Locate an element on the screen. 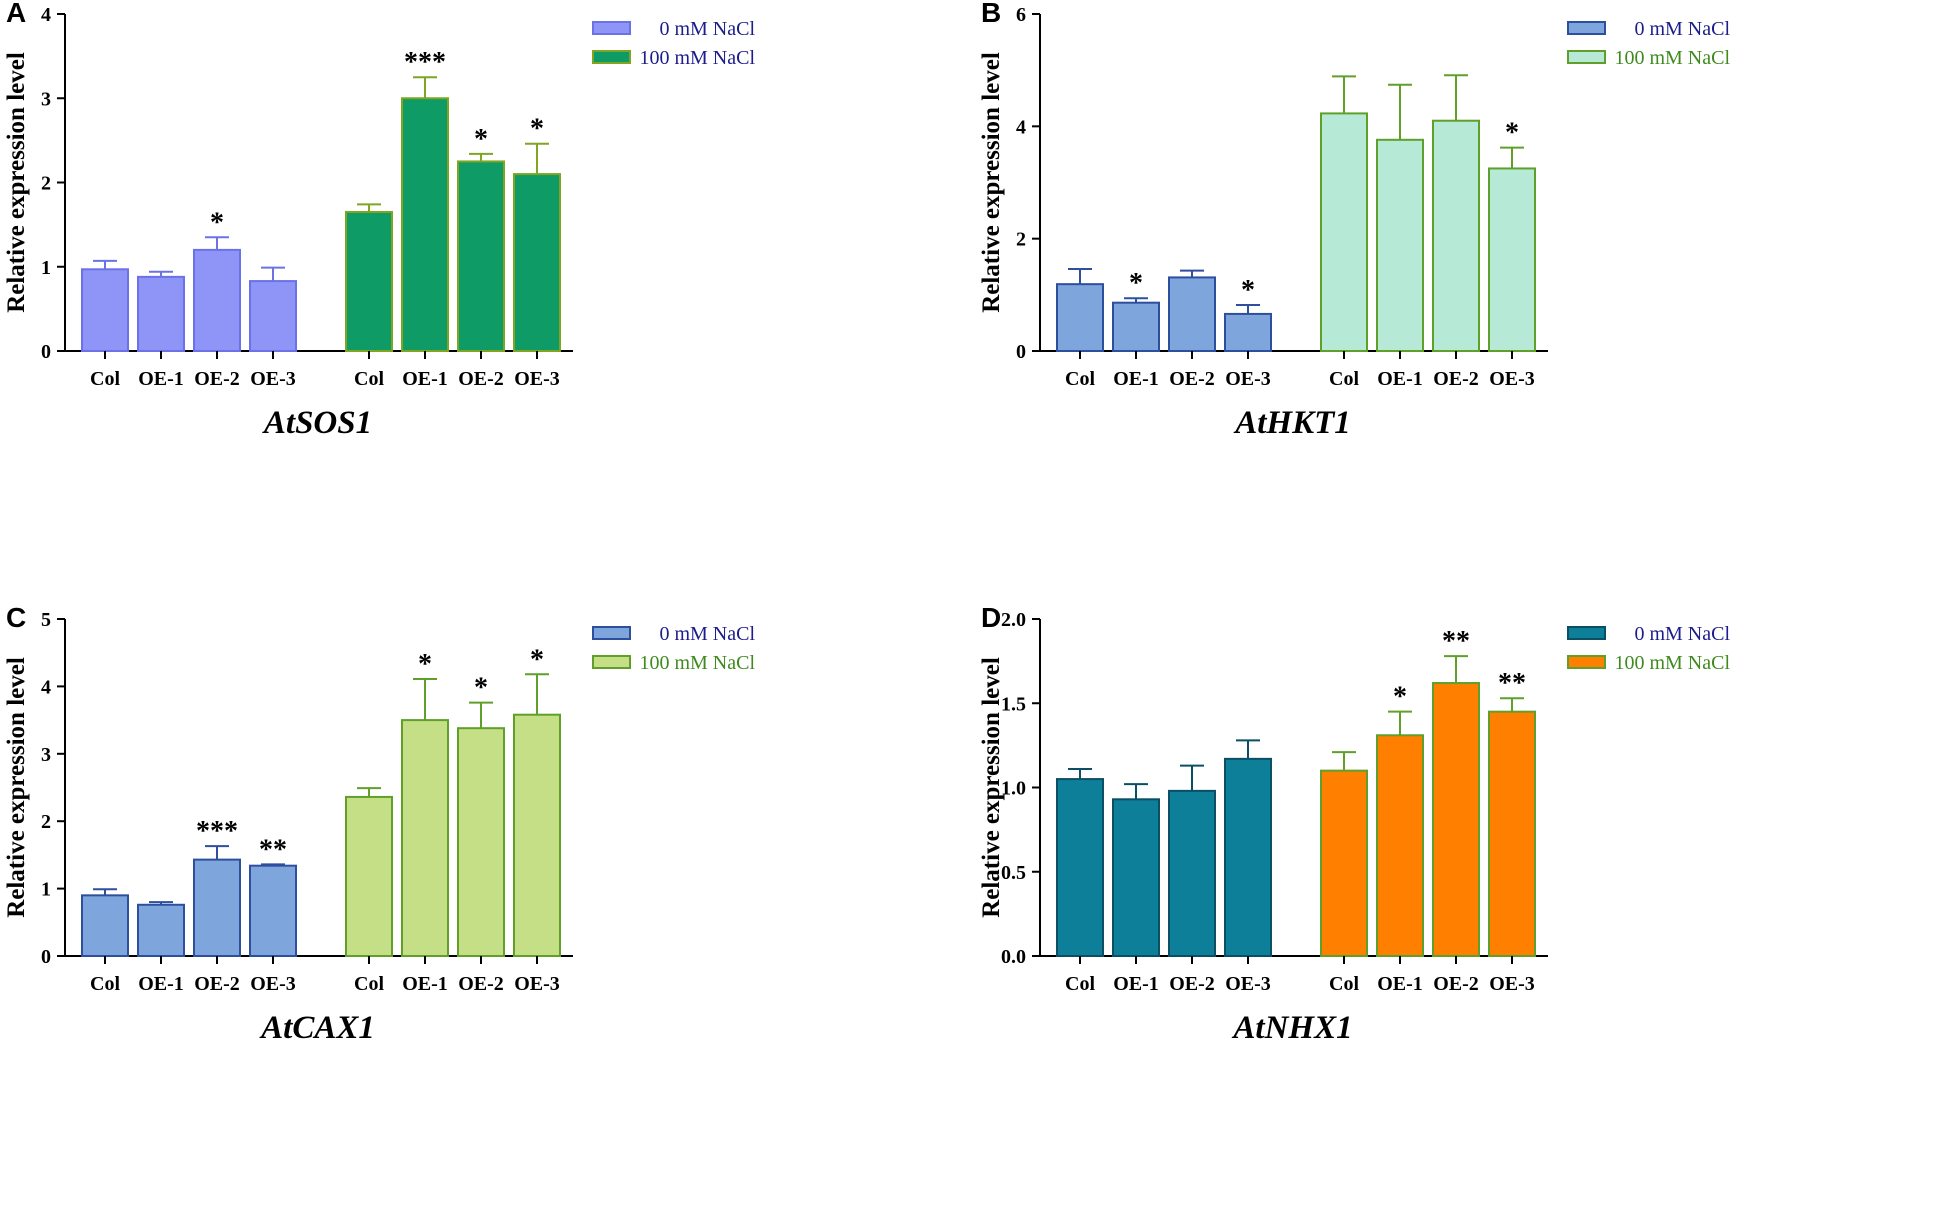 The width and height of the screenshot is (1950, 1210). chart-b-y-tick-label: 2 is located at coordinates (1021, 240).